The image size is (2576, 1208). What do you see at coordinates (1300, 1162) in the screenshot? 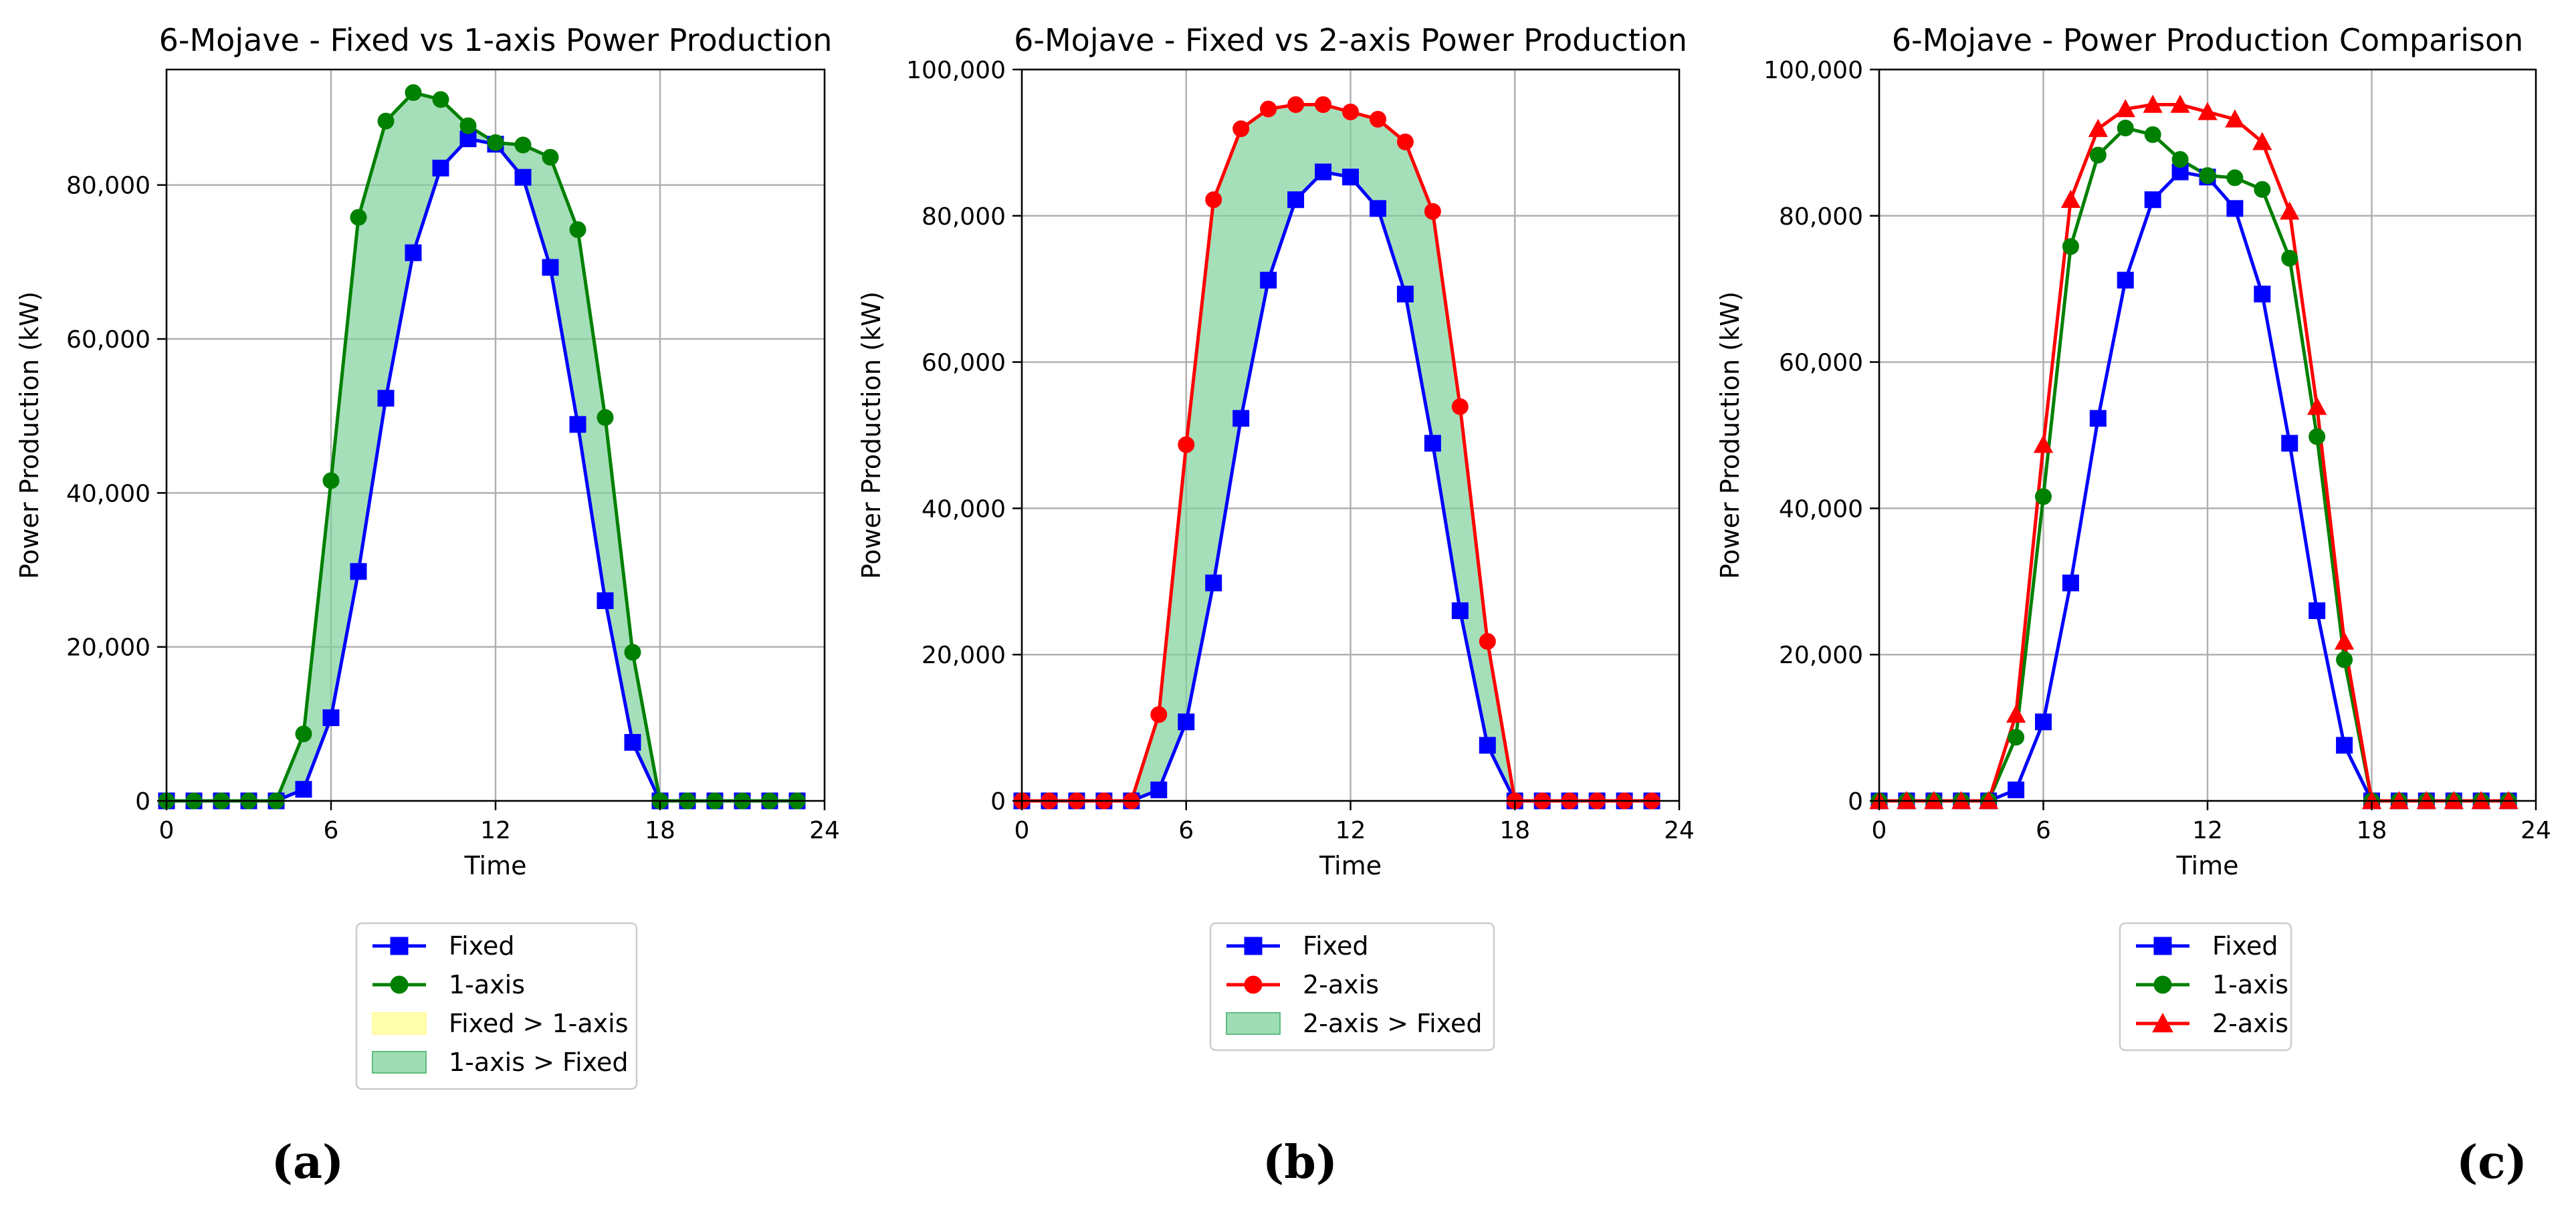
I see `panel-letter: (b)` at bounding box center [1300, 1162].